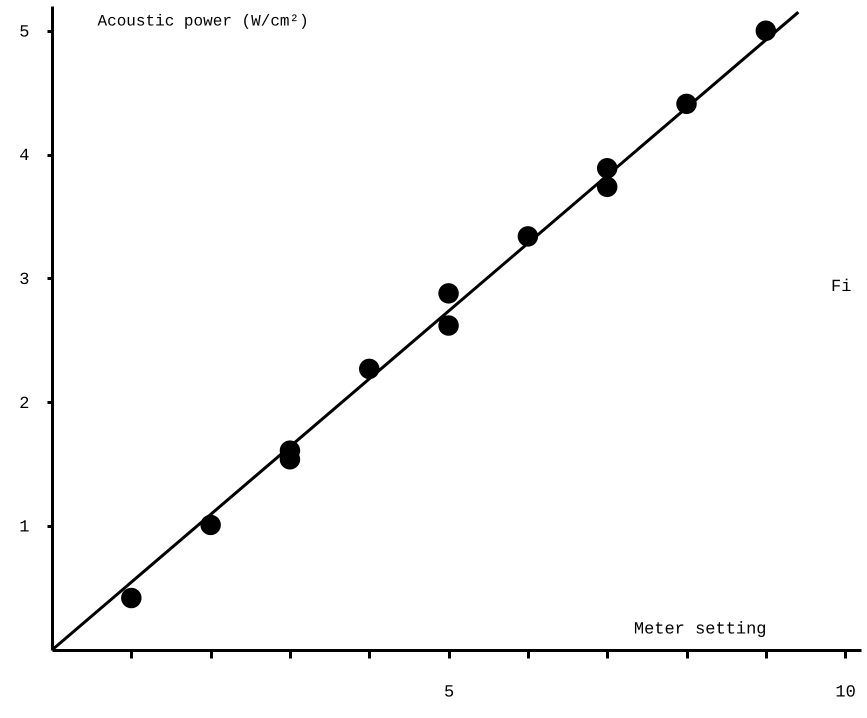 The height and width of the screenshot is (718, 867). Describe the element at coordinates (24, 32) in the screenshot. I see `y-tick-label: 5` at that location.